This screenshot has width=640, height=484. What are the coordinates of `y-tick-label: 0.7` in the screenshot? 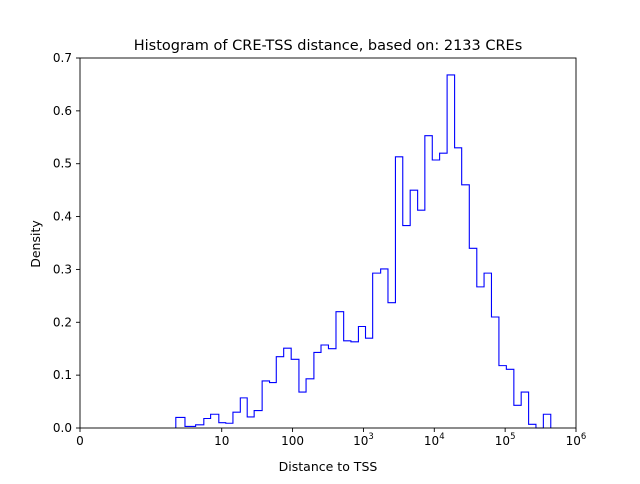 It's located at (62, 58).